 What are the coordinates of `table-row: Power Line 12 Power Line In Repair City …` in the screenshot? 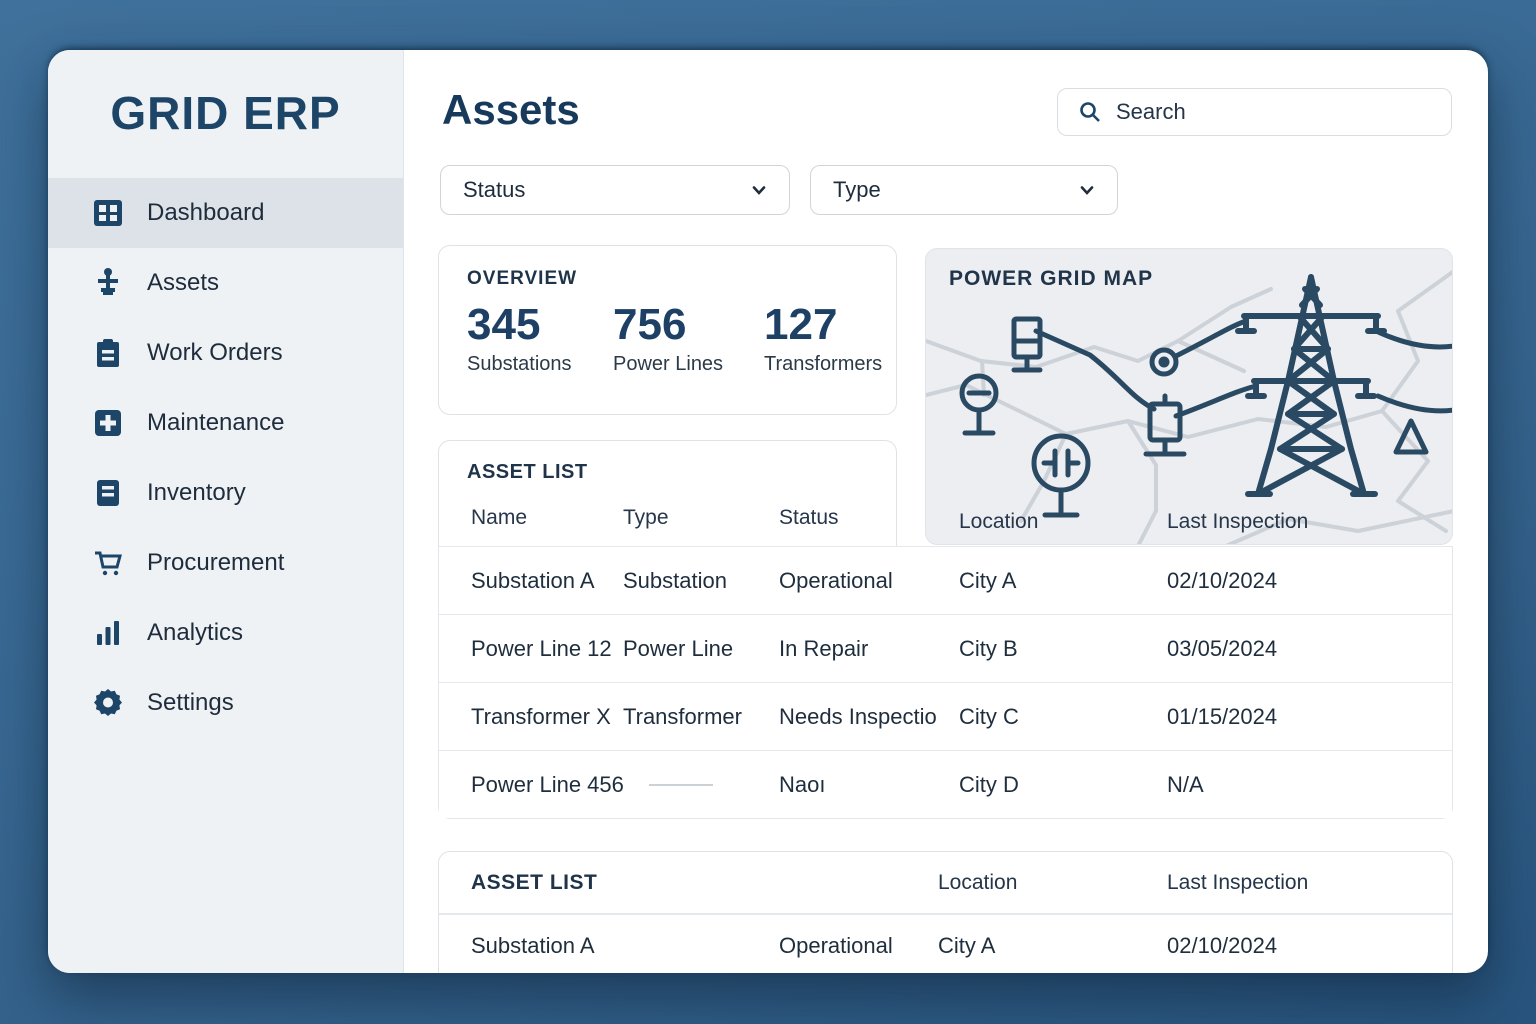 It's located at (945, 648).